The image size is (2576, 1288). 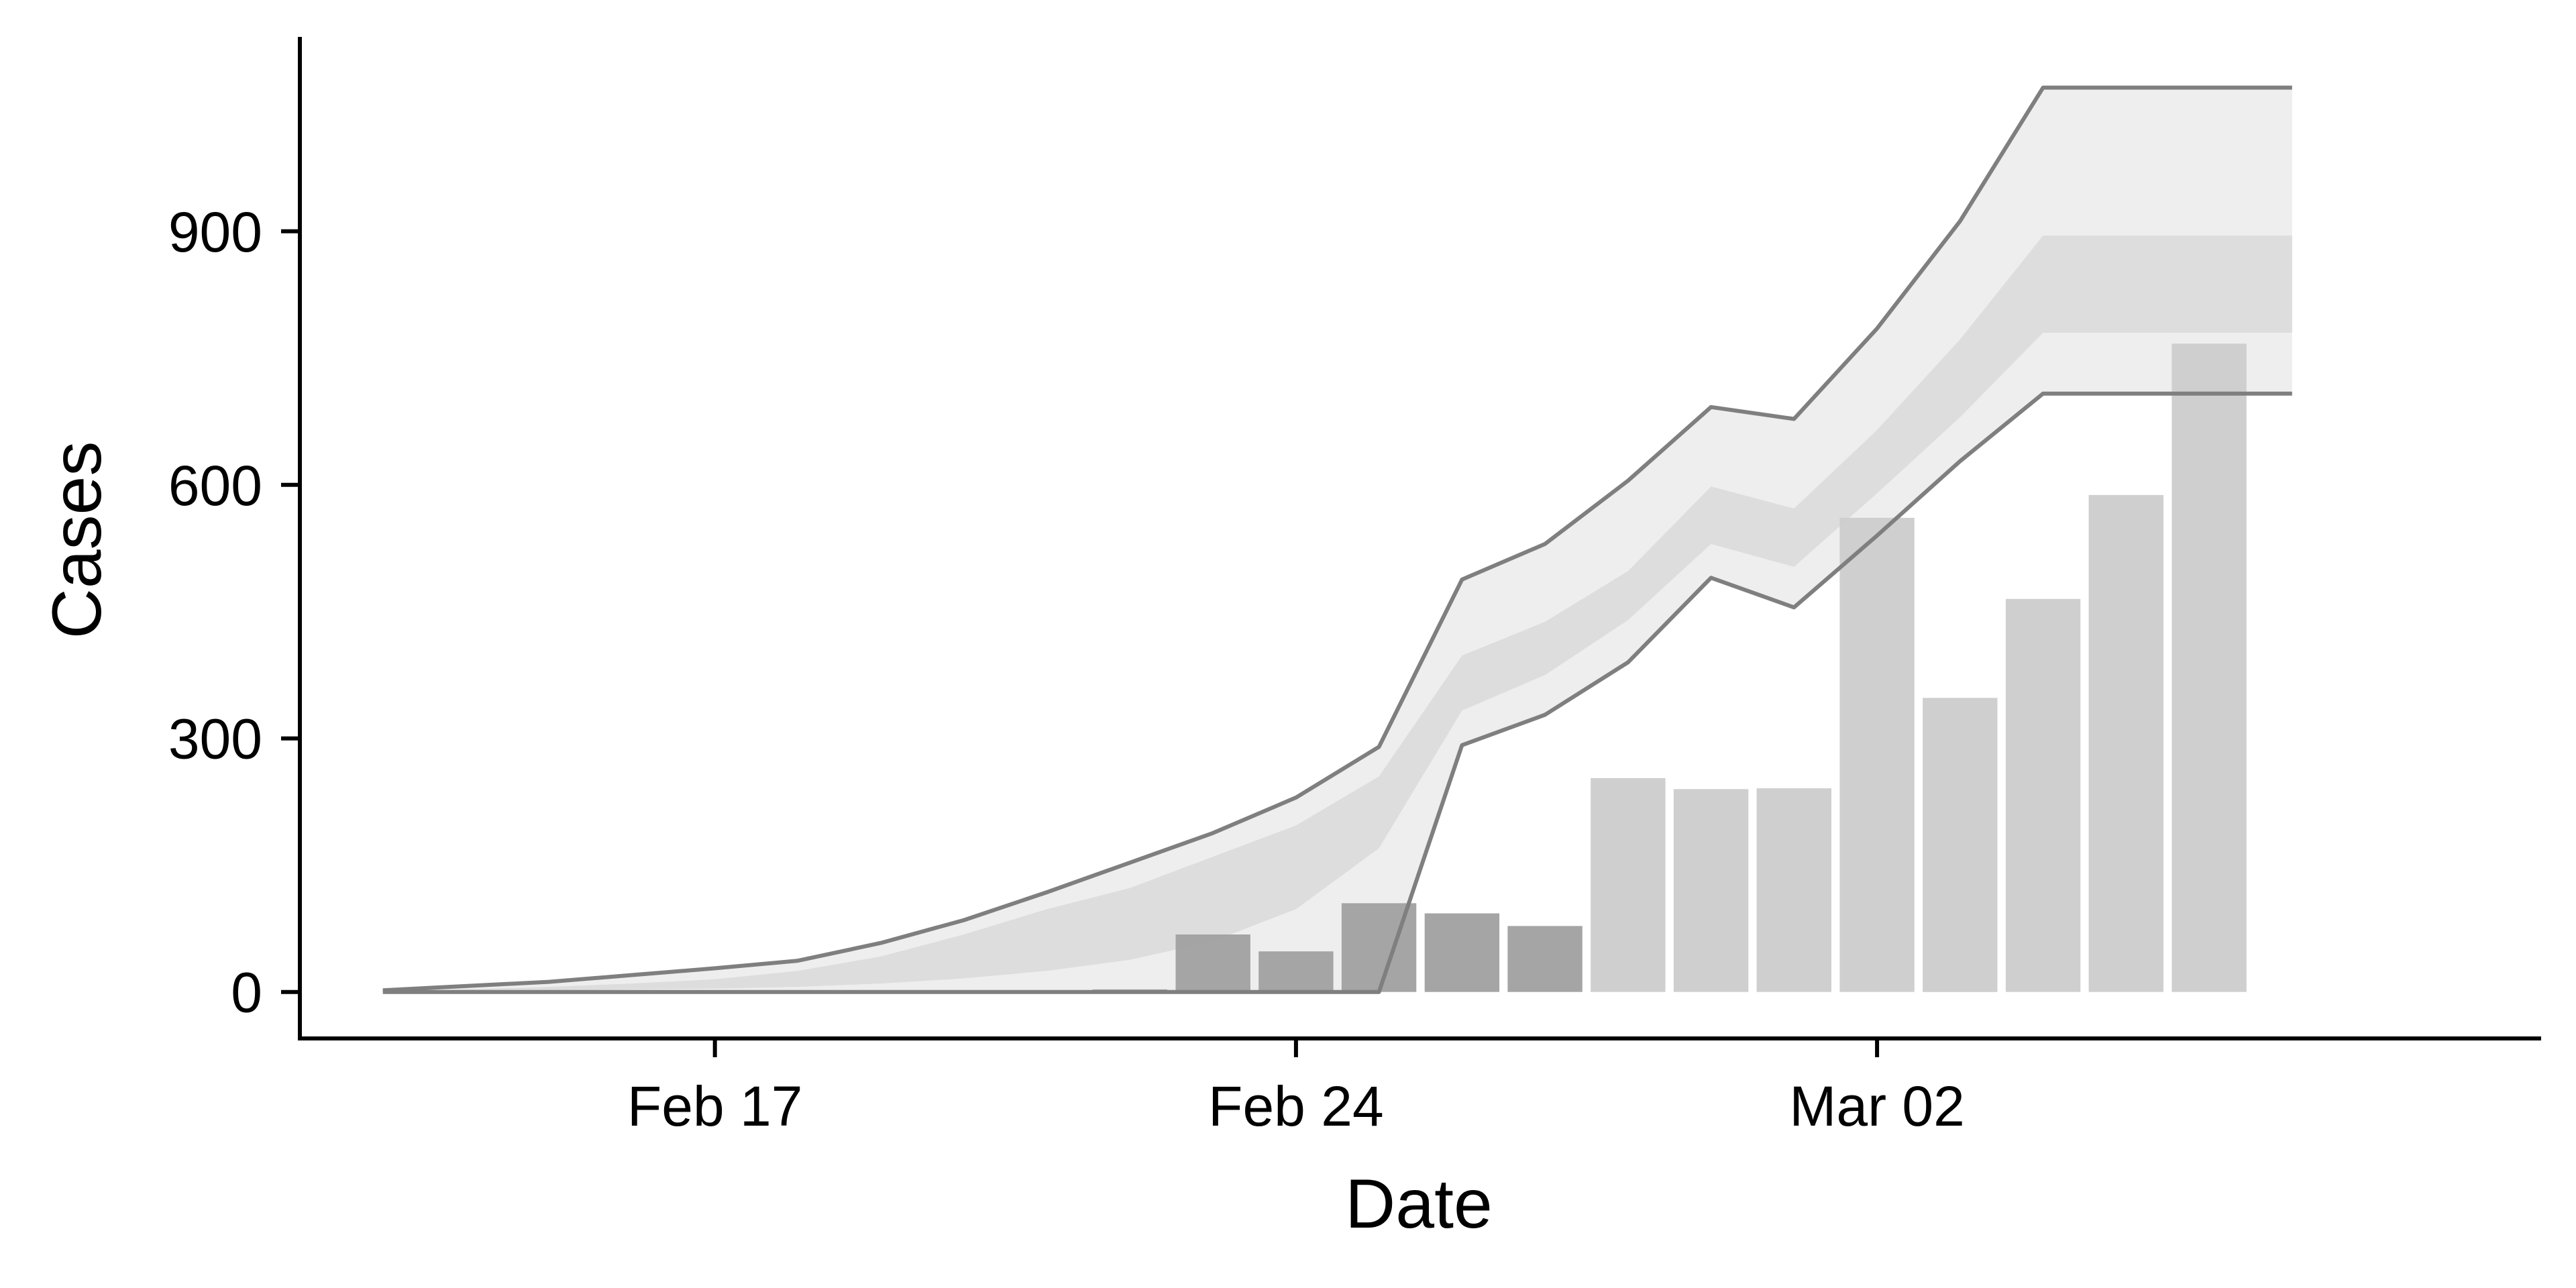 What do you see at coordinates (215, 739) in the screenshot?
I see `y-tick-label: 300` at bounding box center [215, 739].